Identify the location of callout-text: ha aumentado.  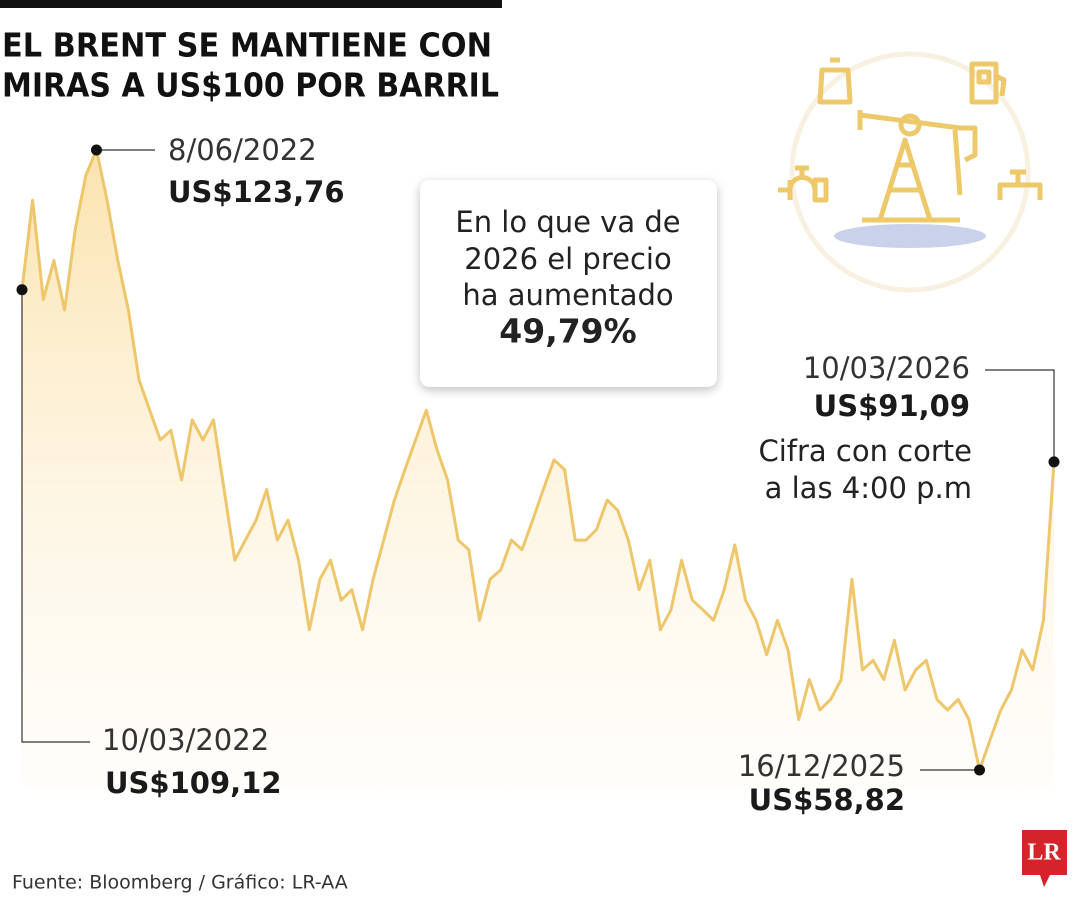
(567, 295).